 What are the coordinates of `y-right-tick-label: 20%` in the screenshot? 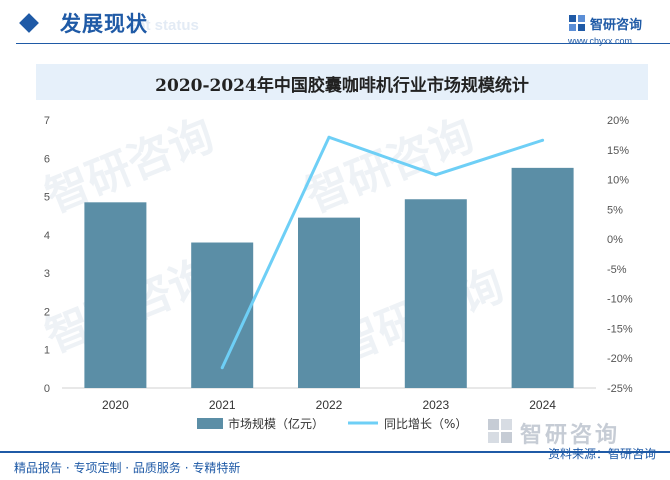 It's located at (618, 121).